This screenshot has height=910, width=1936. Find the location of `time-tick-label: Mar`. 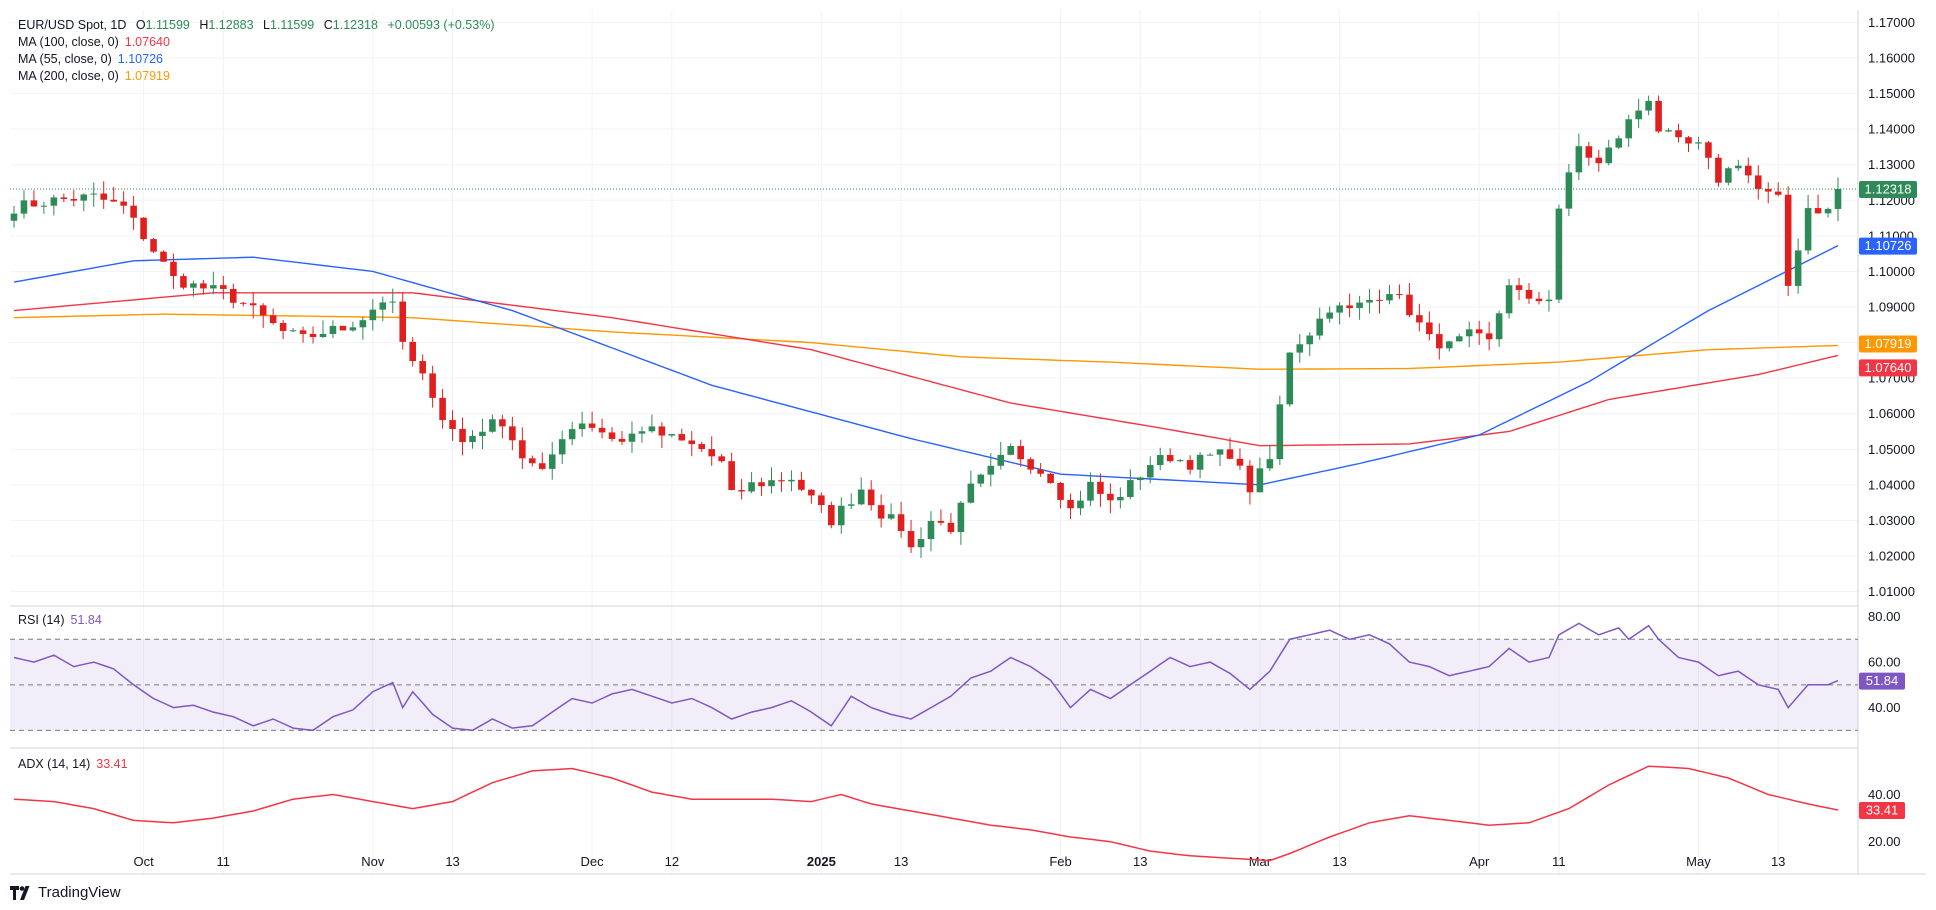

time-tick-label: Mar is located at coordinates (1260, 861).